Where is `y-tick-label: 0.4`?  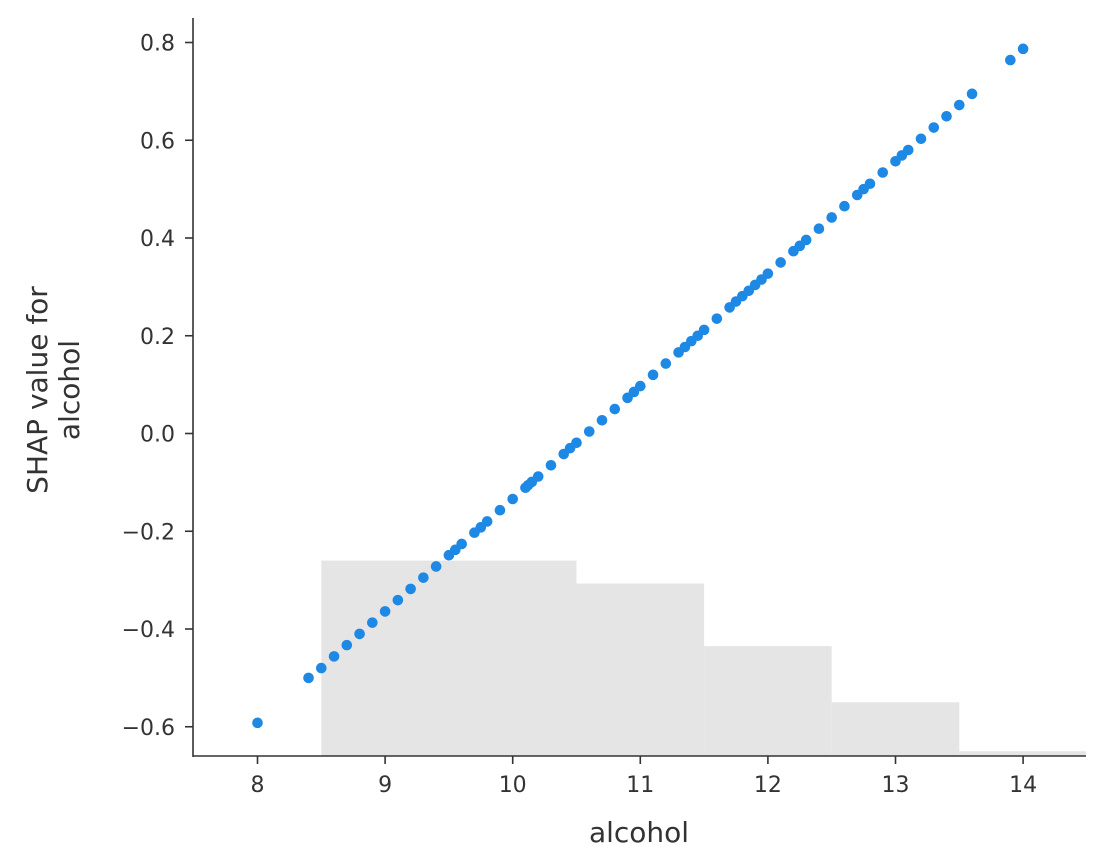 y-tick-label: 0.4 is located at coordinates (157, 239).